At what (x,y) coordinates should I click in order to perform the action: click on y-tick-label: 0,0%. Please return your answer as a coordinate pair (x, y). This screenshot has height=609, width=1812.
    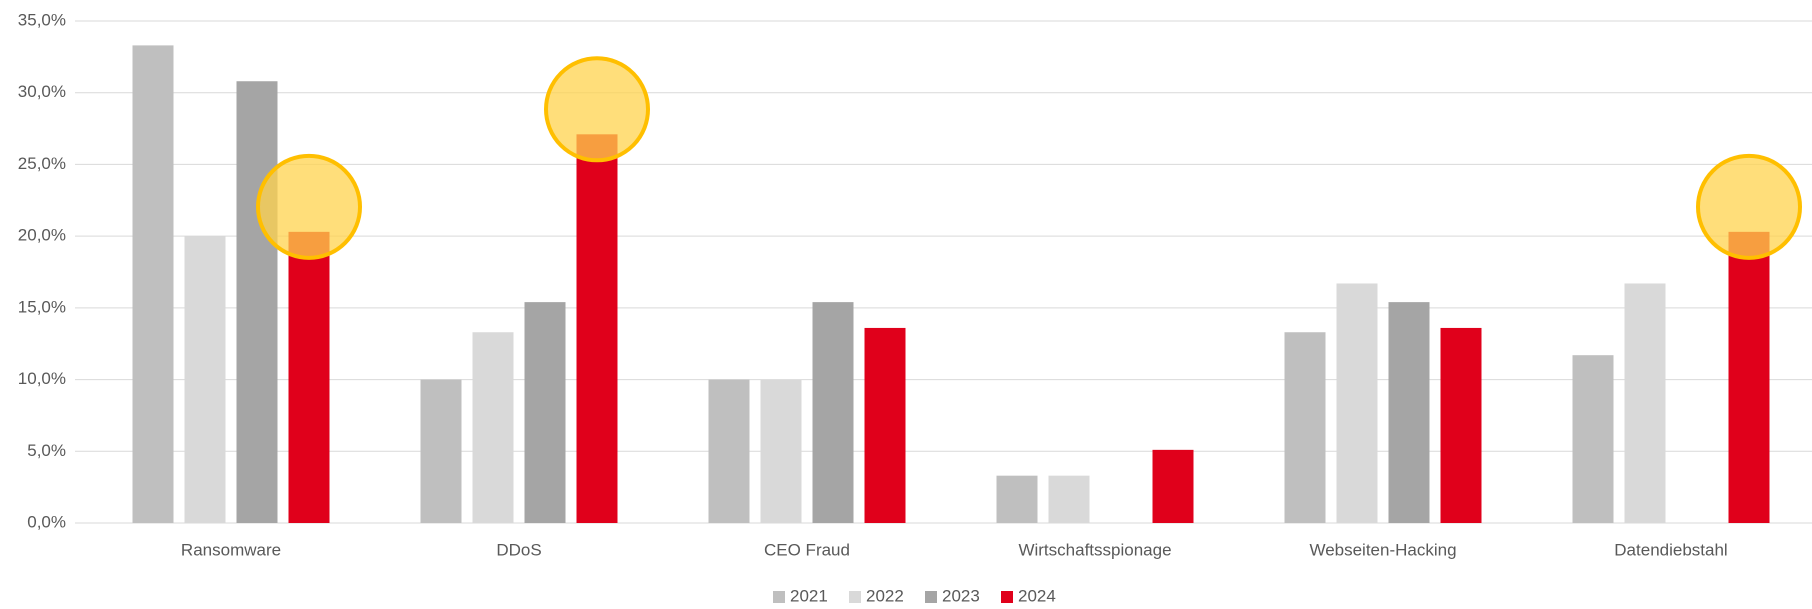
    Looking at the image, I should click on (46, 521).